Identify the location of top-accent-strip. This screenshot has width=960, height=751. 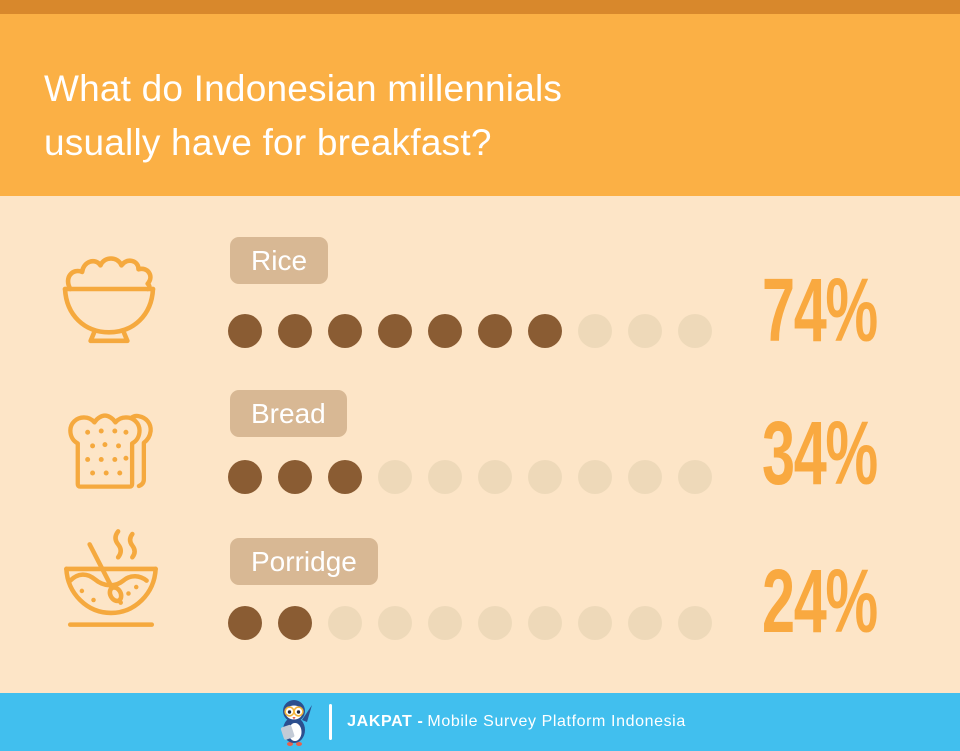
(480, 7).